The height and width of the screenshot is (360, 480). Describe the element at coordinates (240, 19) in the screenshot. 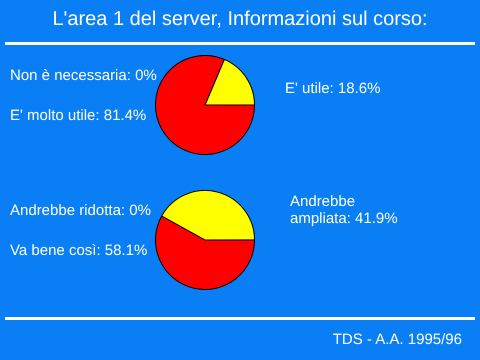

I see `chart-title: L'area 1 del server, Informazioni sul corso:` at that location.